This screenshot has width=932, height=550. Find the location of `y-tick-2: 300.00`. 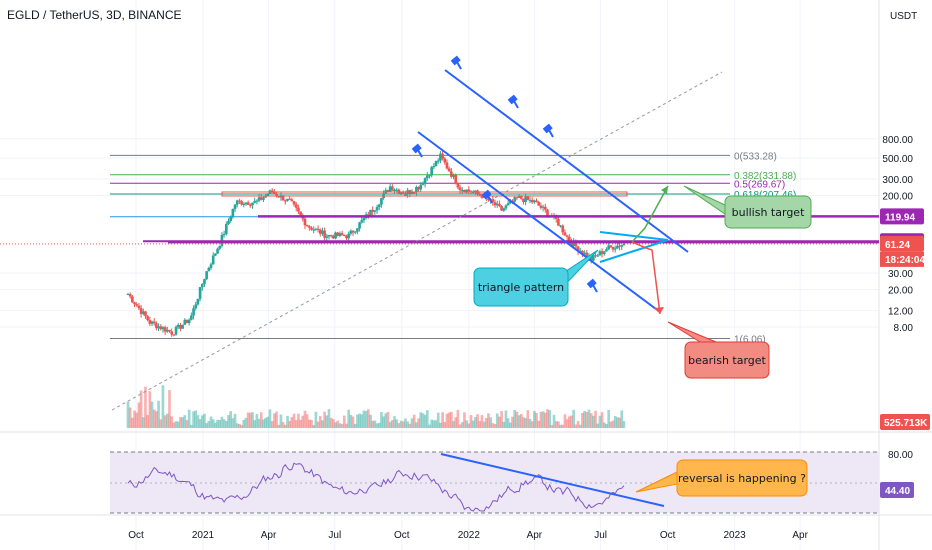

y-tick-2: 300.00 is located at coordinates (897, 180).